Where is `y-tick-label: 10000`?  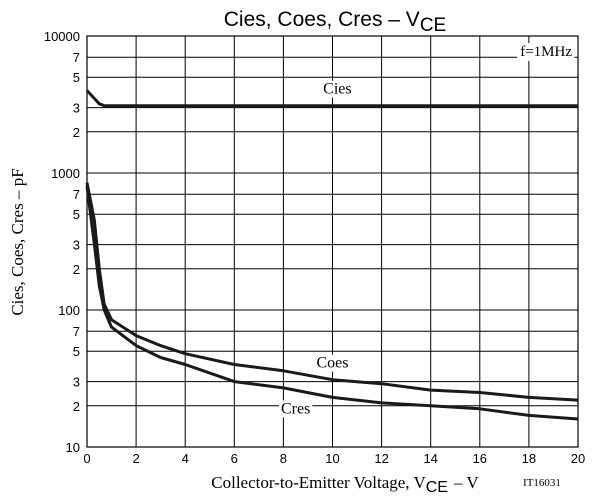
y-tick-label: 10000 is located at coordinates (62, 36).